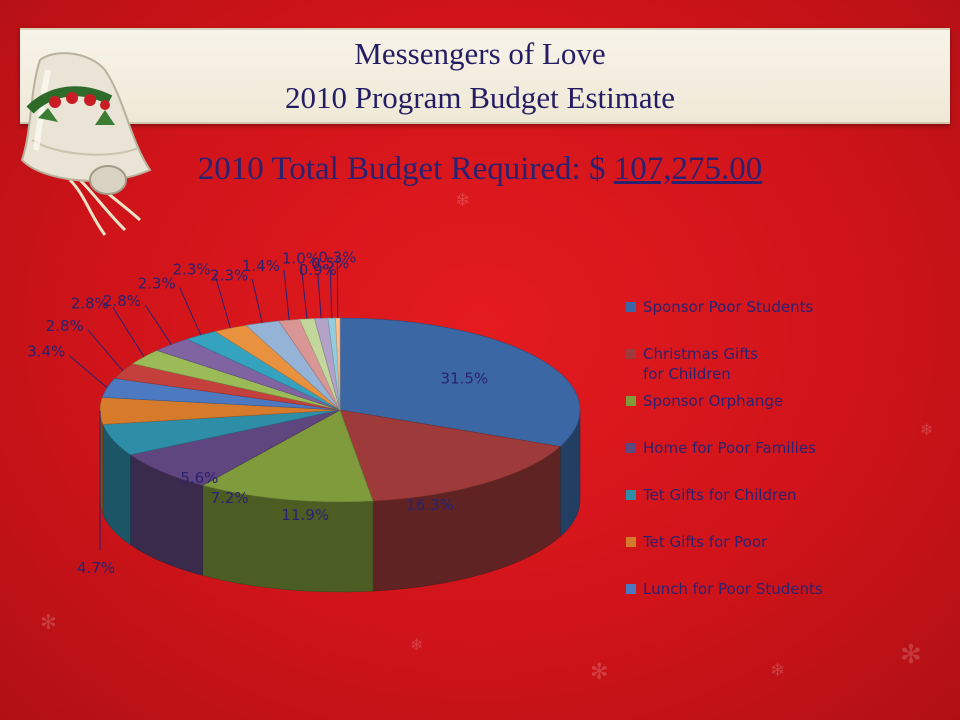  What do you see at coordinates (430, 505) in the screenshot?
I see `slice-value-label: 16.3%` at bounding box center [430, 505].